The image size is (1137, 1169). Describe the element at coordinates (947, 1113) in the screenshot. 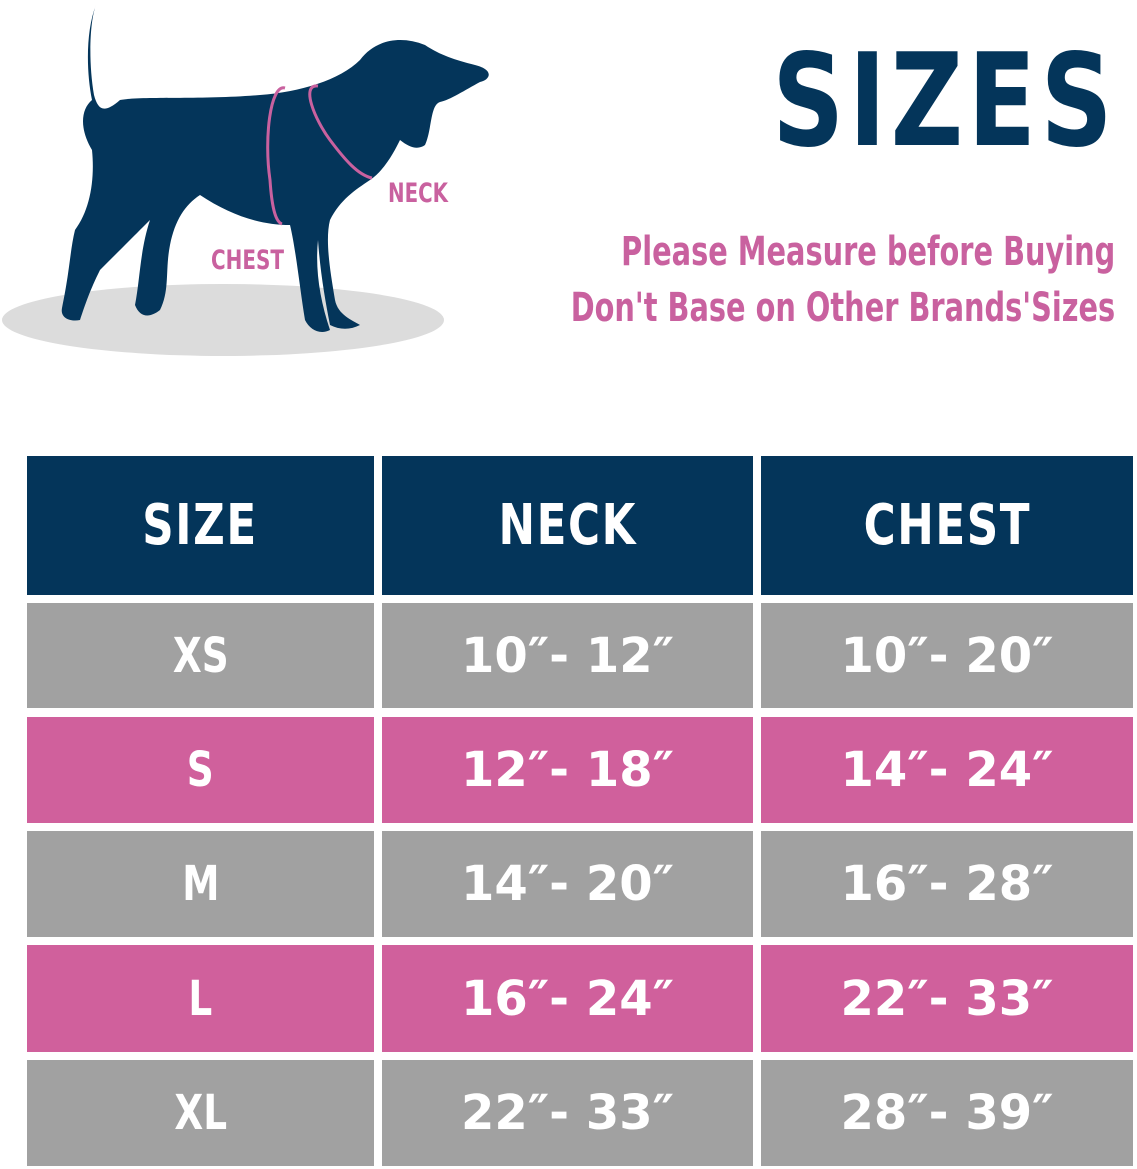

I see `chest-cell: 28″- 39″` at that location.